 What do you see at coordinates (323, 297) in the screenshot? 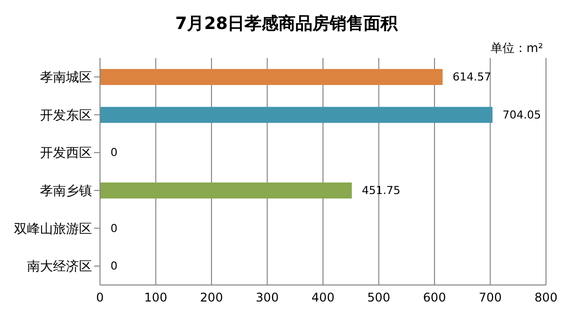
I see `x-tick-label: 400` at bounding box center [323, 297].